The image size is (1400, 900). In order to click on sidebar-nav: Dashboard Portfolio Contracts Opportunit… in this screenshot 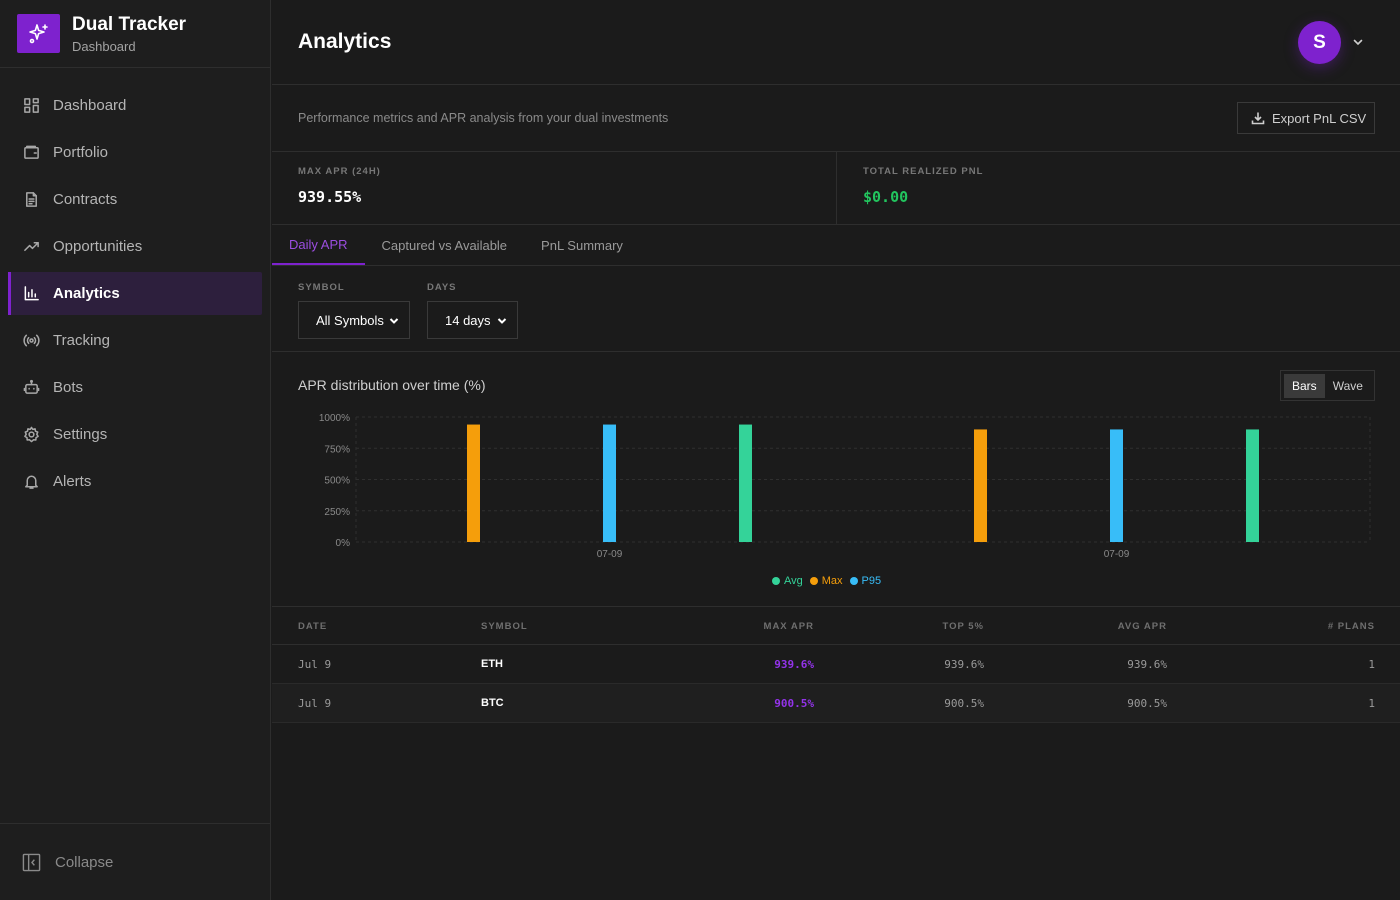, I will do `click(135, 285)`.